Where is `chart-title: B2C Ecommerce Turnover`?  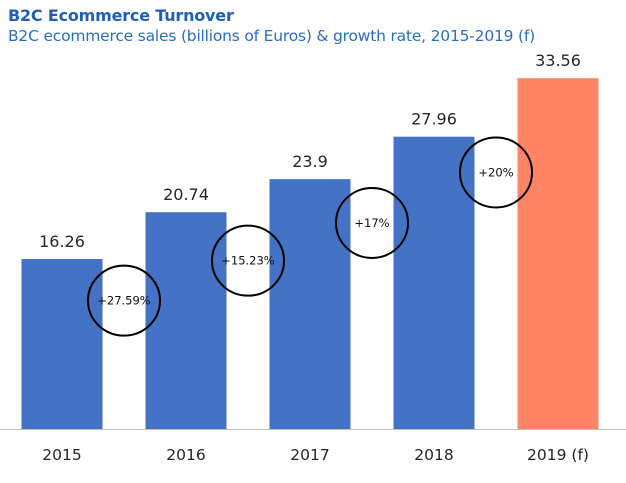 chart-title: B2C Ecommerce Turnover is located at coordinates (121, 15).